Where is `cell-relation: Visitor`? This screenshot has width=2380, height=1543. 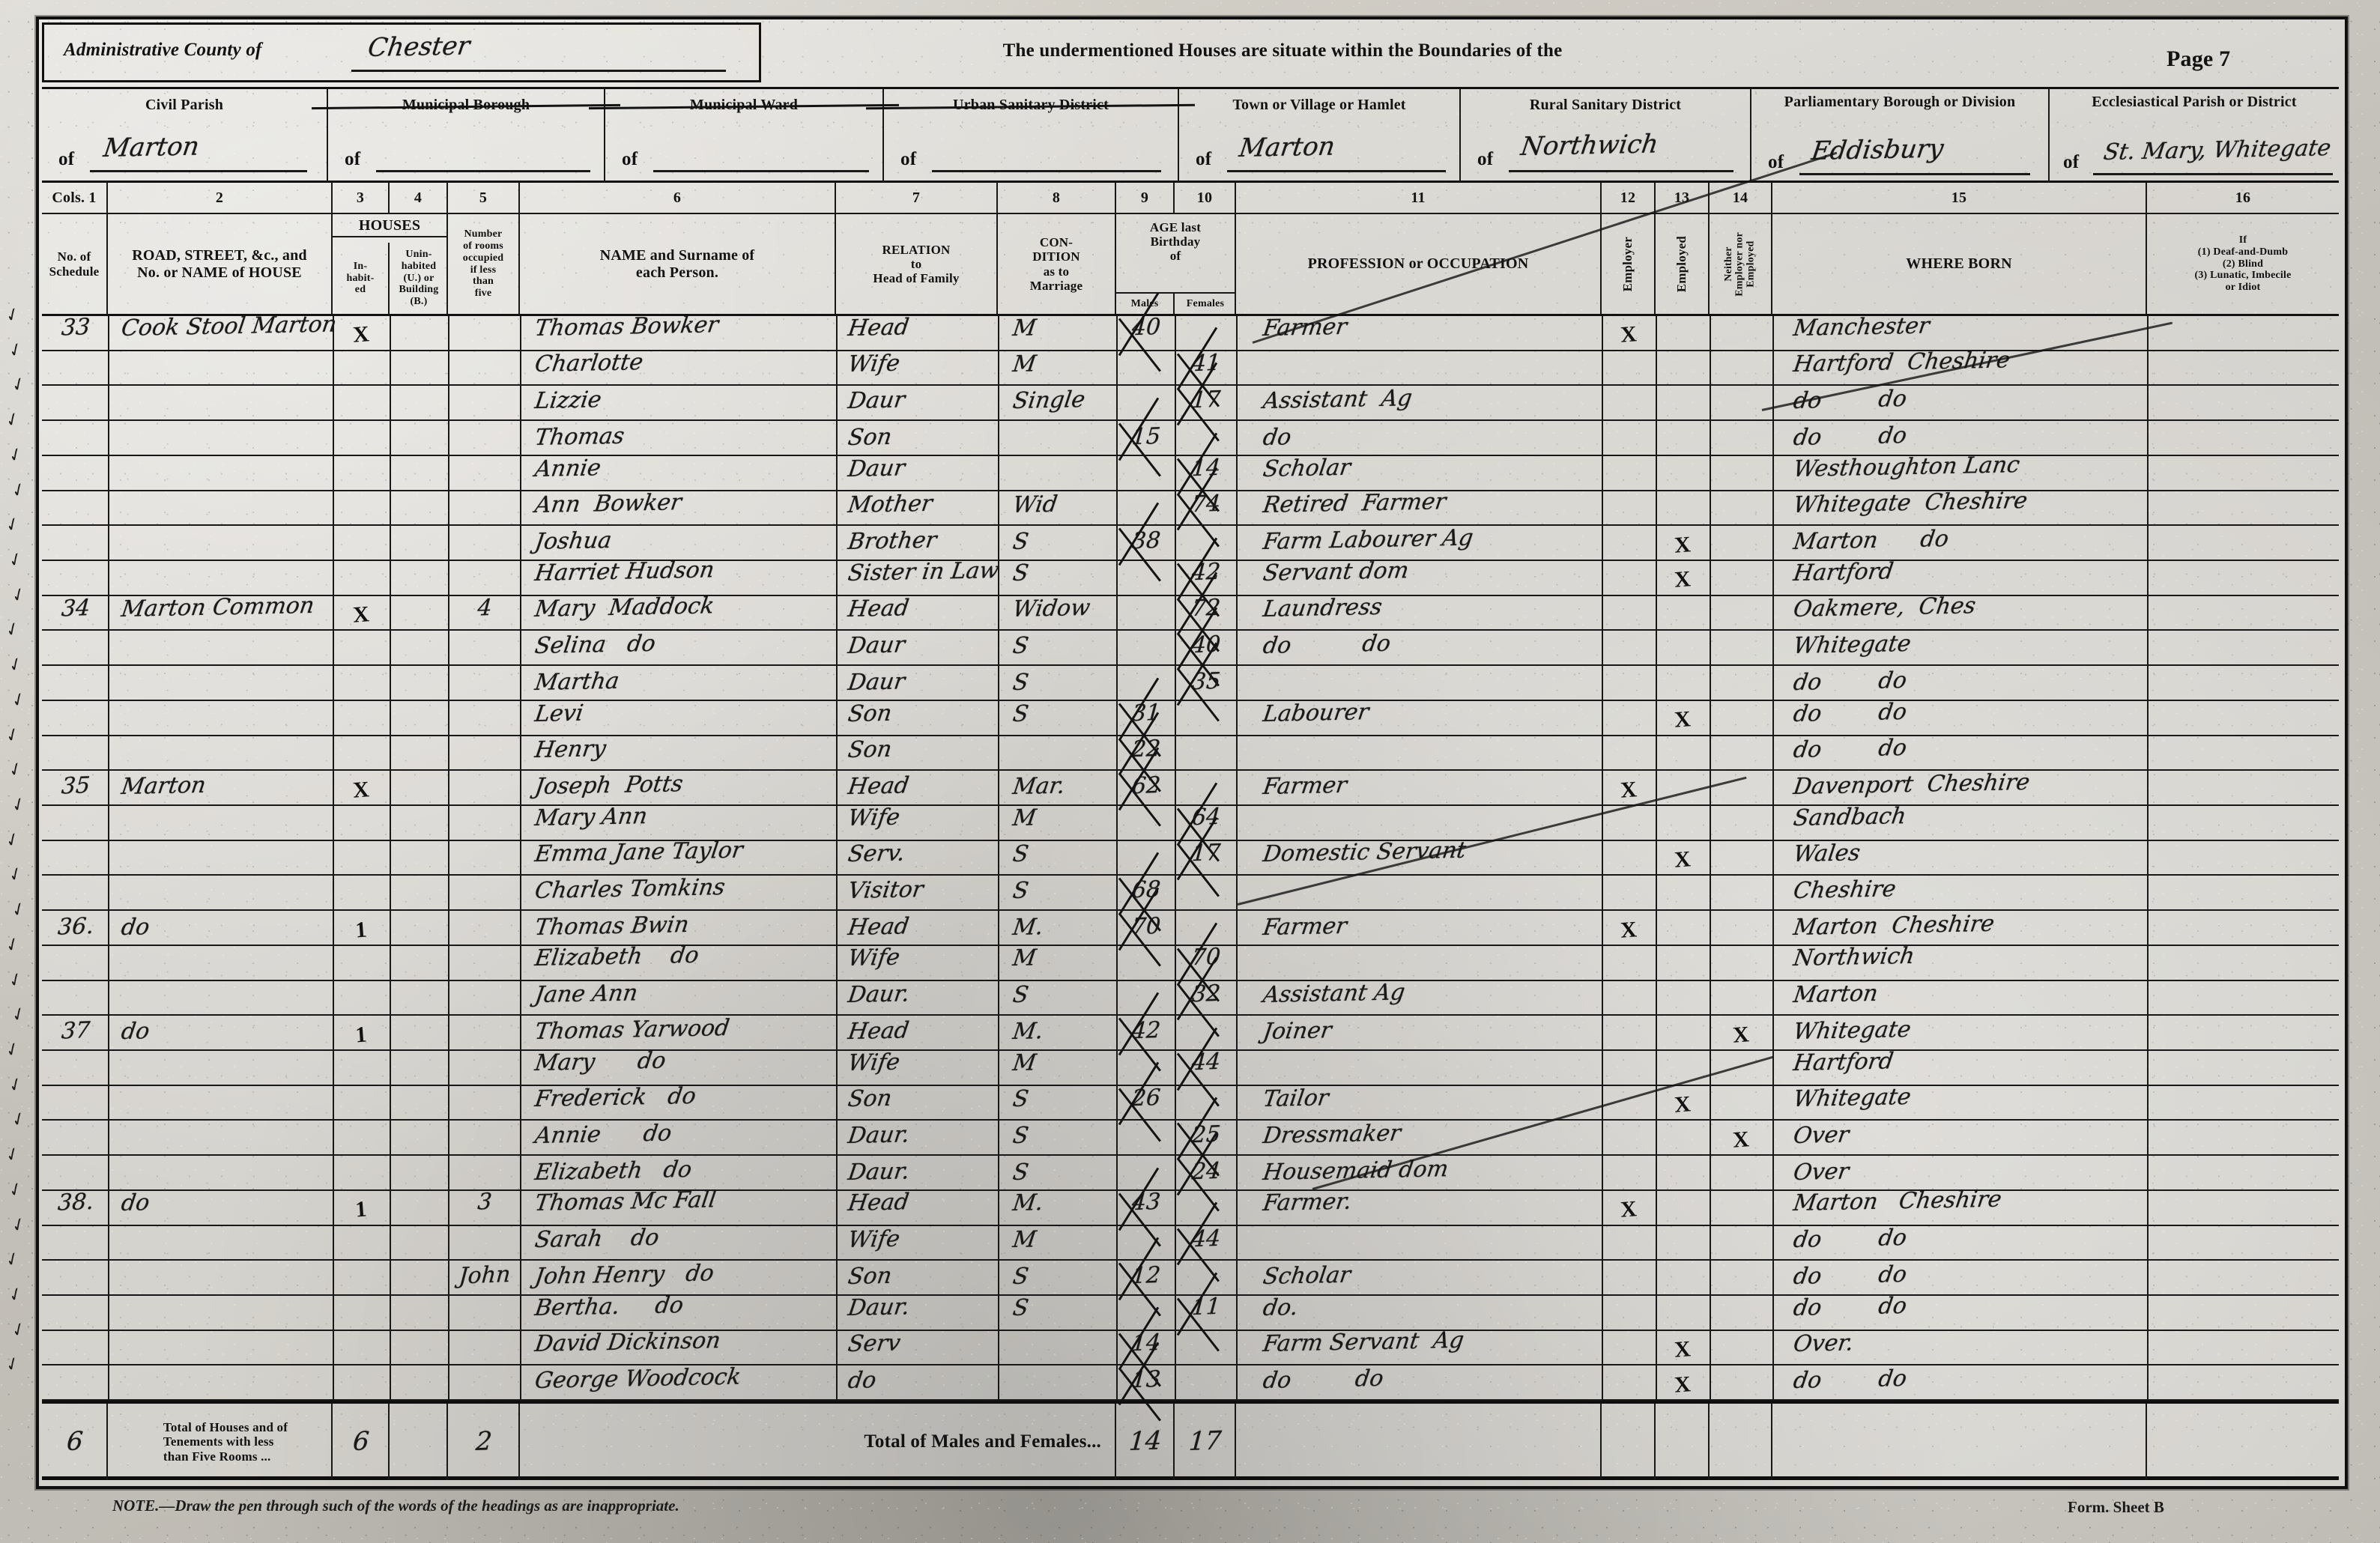 cell-relation: Visitor is located at coordinates (885, 890).